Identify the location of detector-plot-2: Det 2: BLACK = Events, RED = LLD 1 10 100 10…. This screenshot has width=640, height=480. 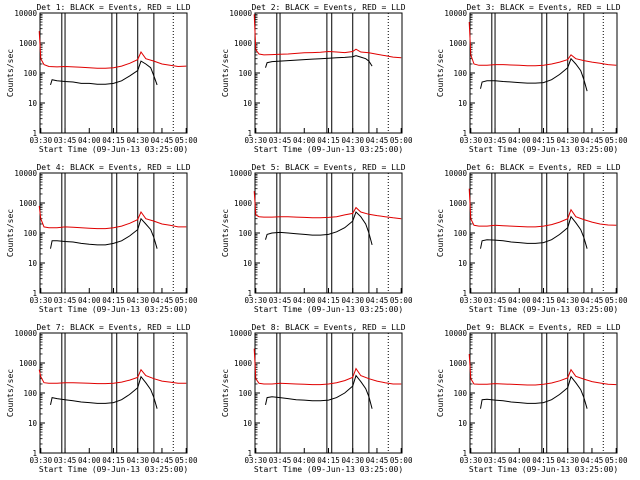
(317, 78).